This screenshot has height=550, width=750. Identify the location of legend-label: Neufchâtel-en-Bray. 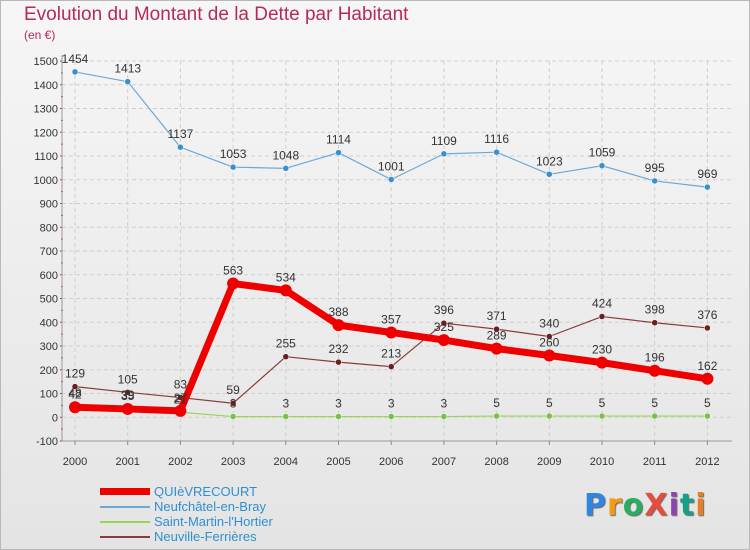
(210, 506).